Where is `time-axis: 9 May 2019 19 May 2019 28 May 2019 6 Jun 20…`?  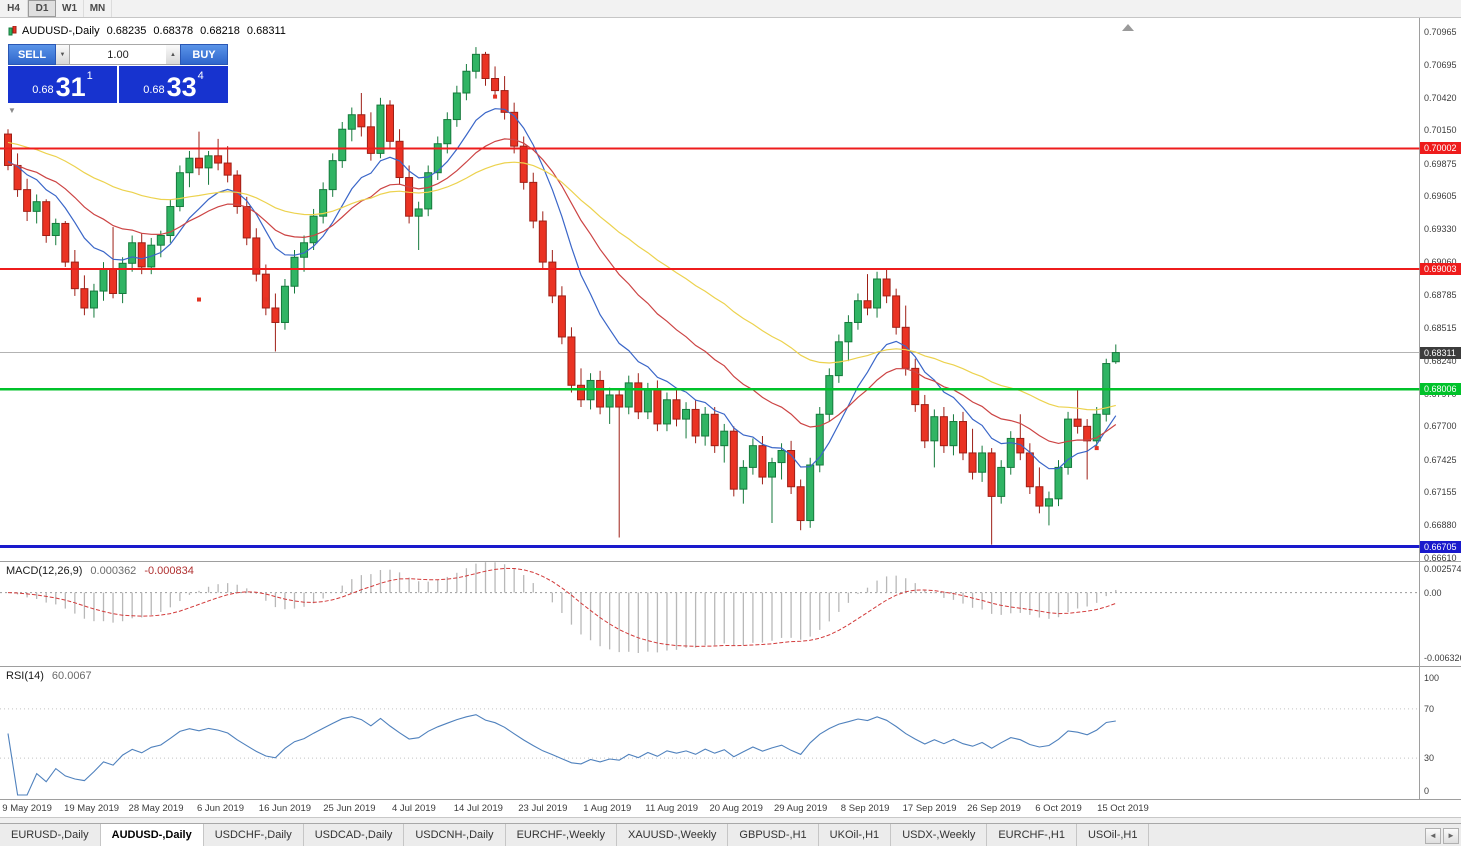 time-axis: 9 May 2019 19 May 2019 28 May 2019 6 Jun 20… is located at coordinates (730, 809).